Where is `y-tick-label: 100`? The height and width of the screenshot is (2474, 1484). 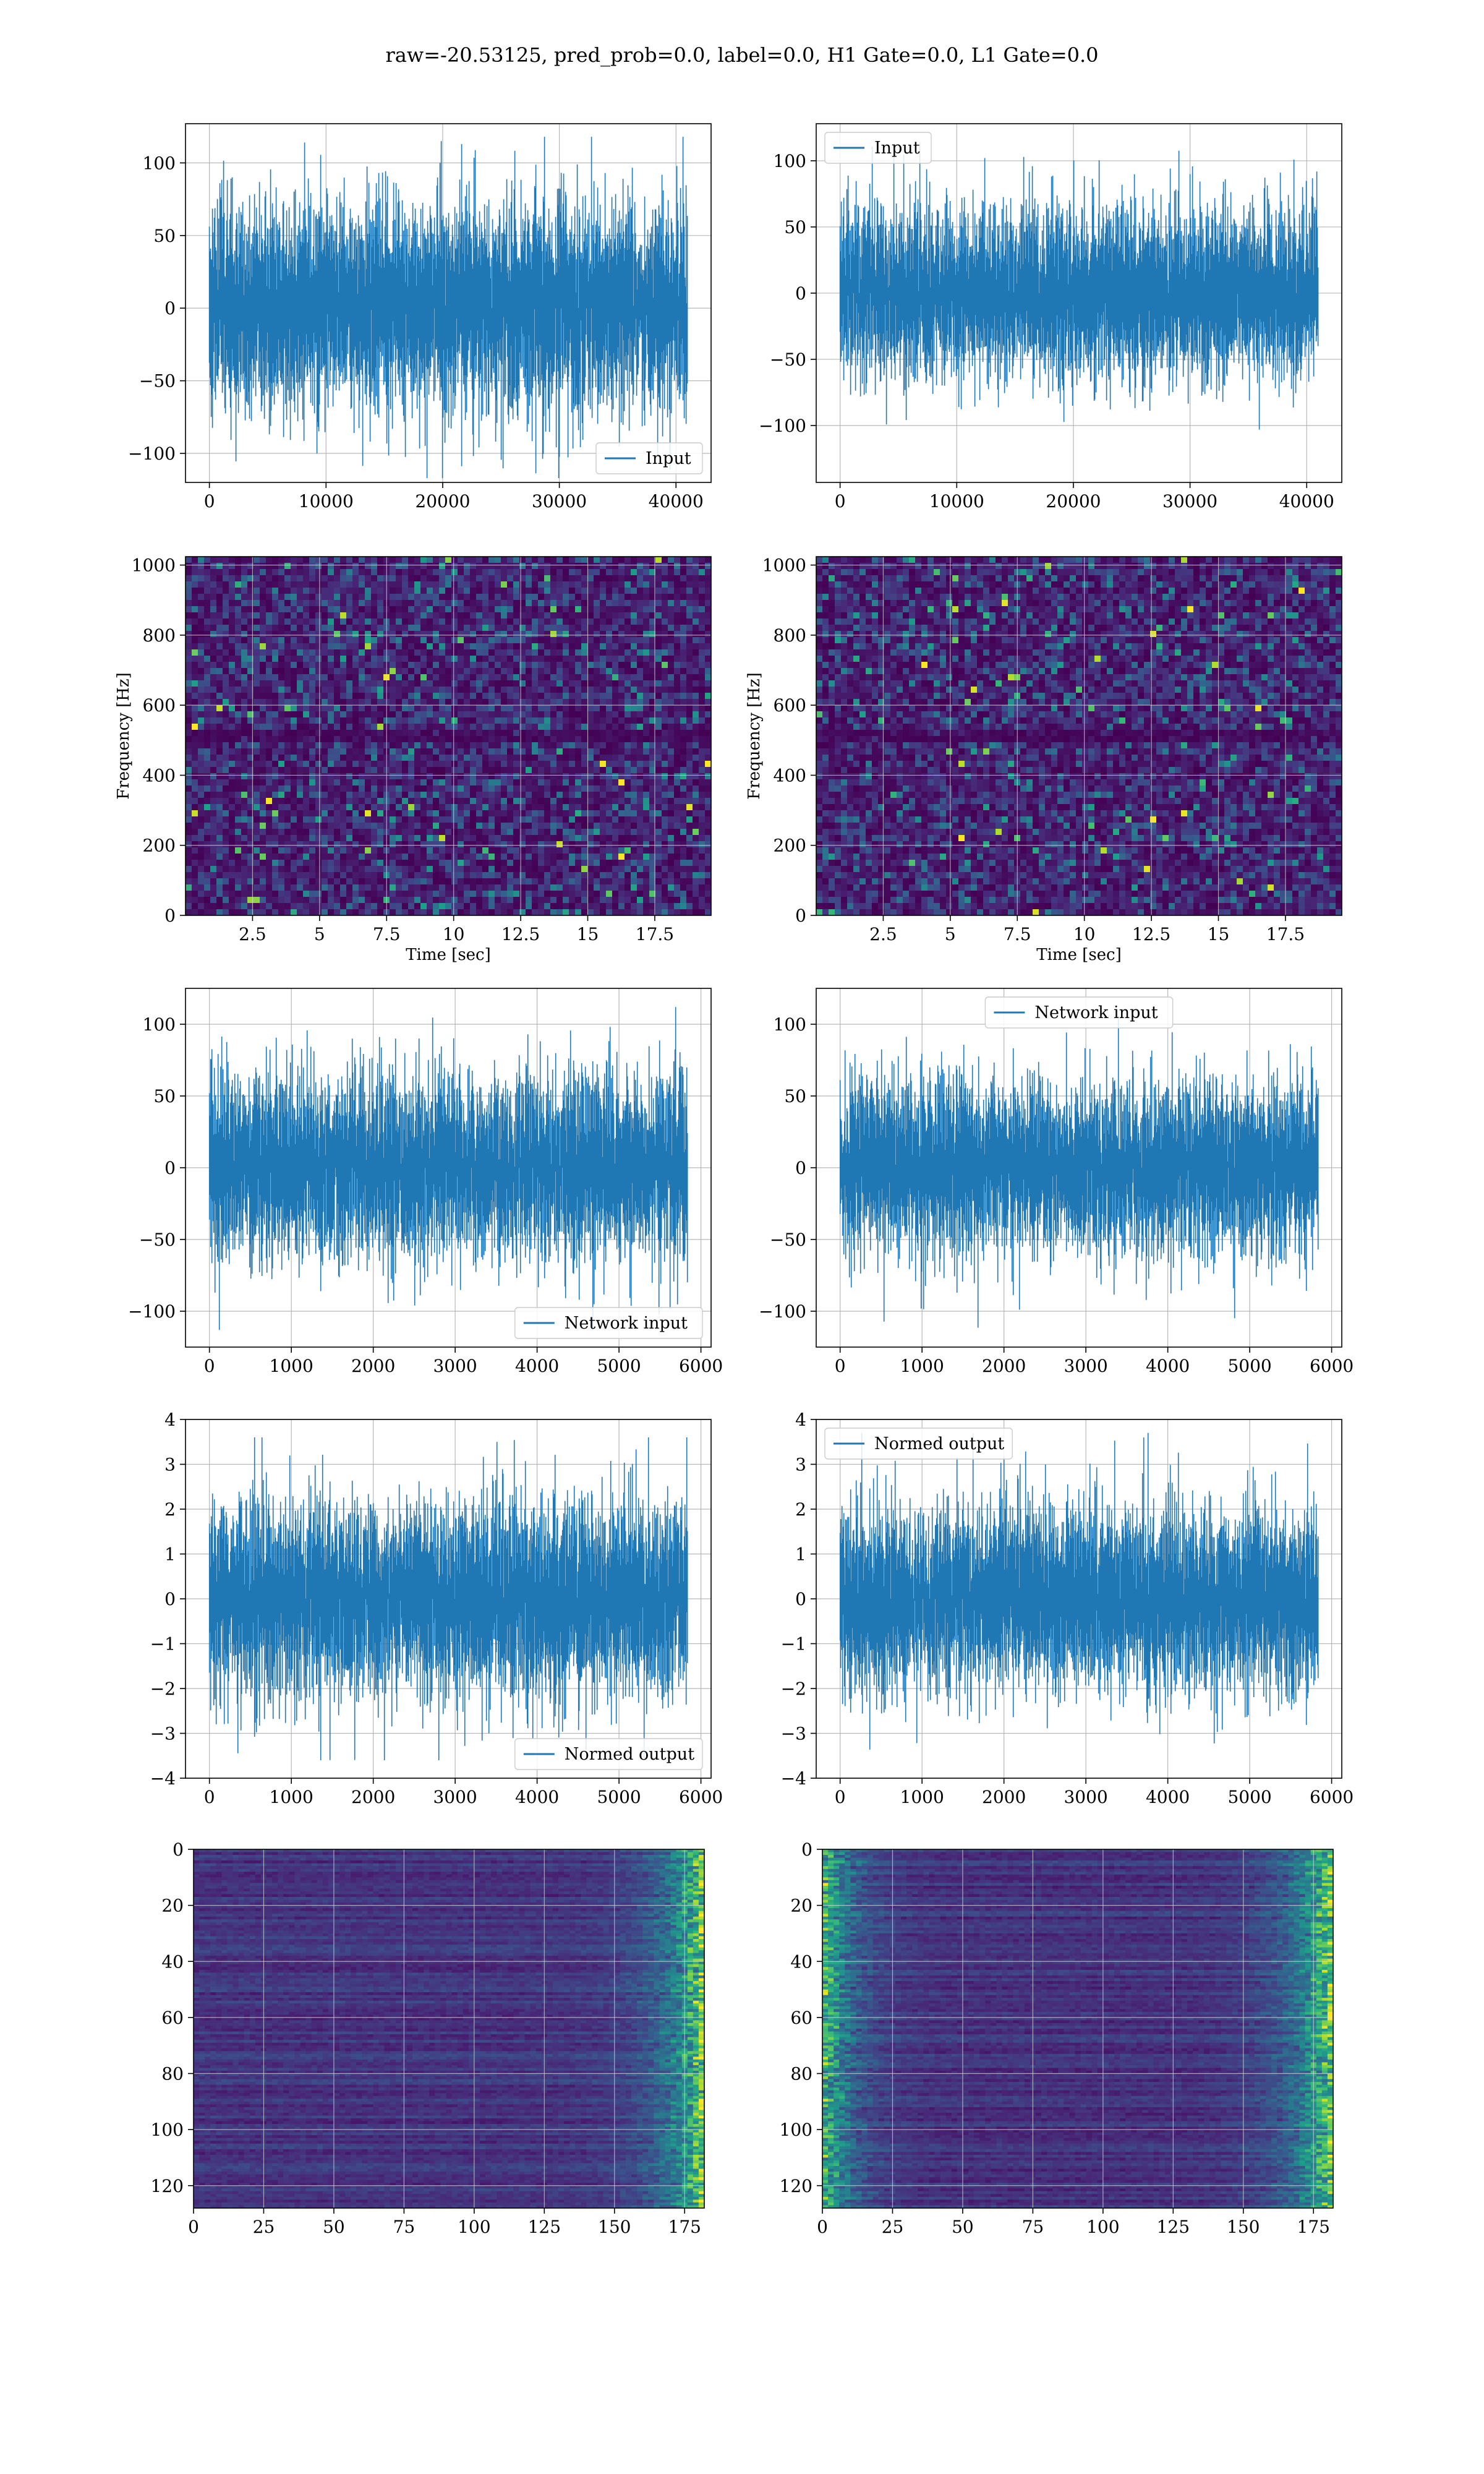
y-tick-label: 100 is located at coordinates (790, 161).